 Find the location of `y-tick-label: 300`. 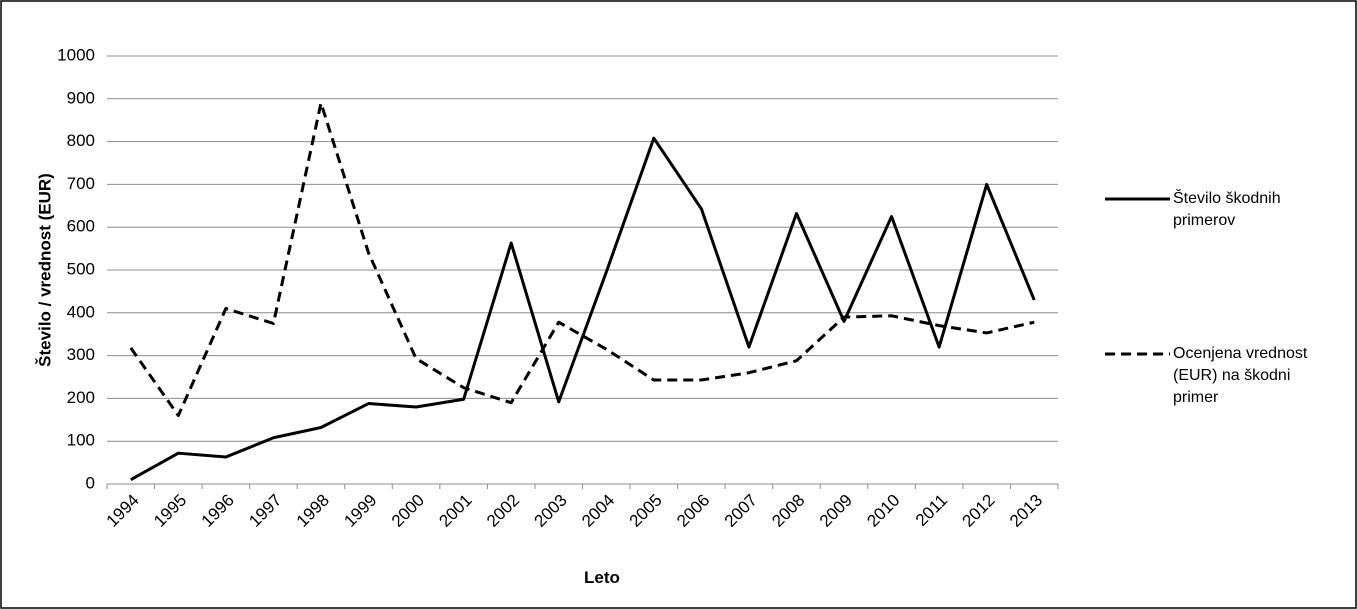

y-tick-label: 300 is located at coordinates (81, 354).